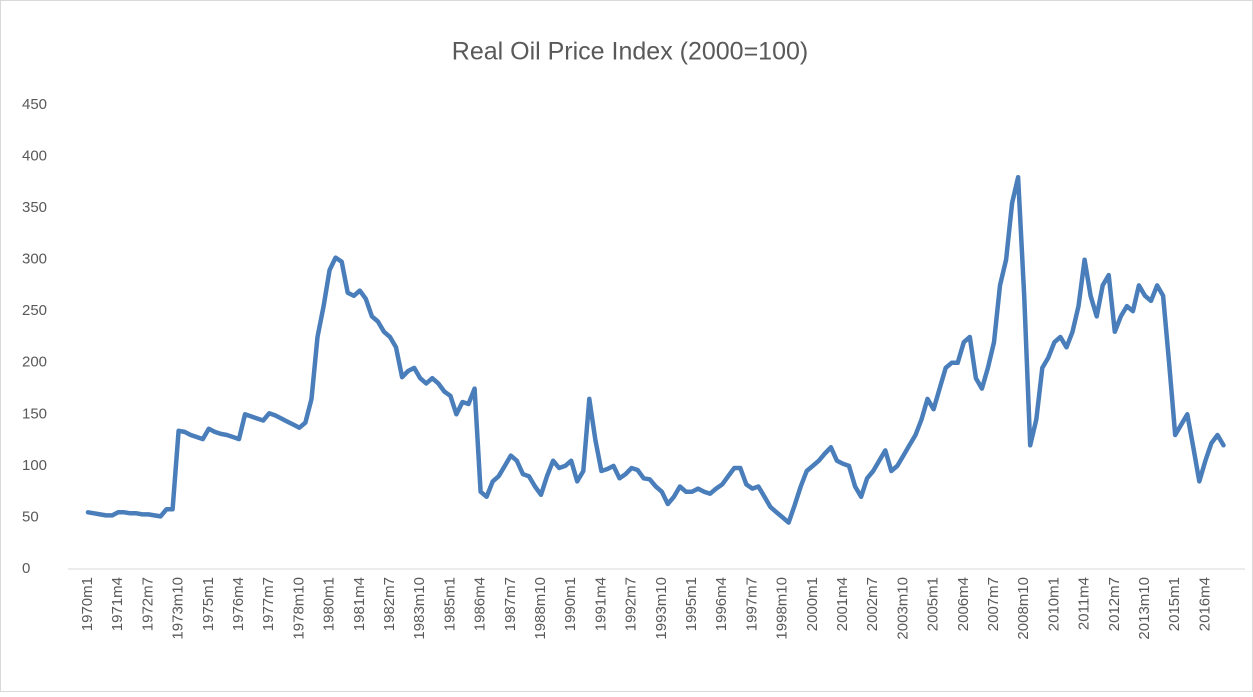 The height and width of the screenshot is (697, 1253). What do you see at coordinates (178, 608) in the screenshot?
I see `x-tick-label: 1973m10` at bounding box center [178, 608].